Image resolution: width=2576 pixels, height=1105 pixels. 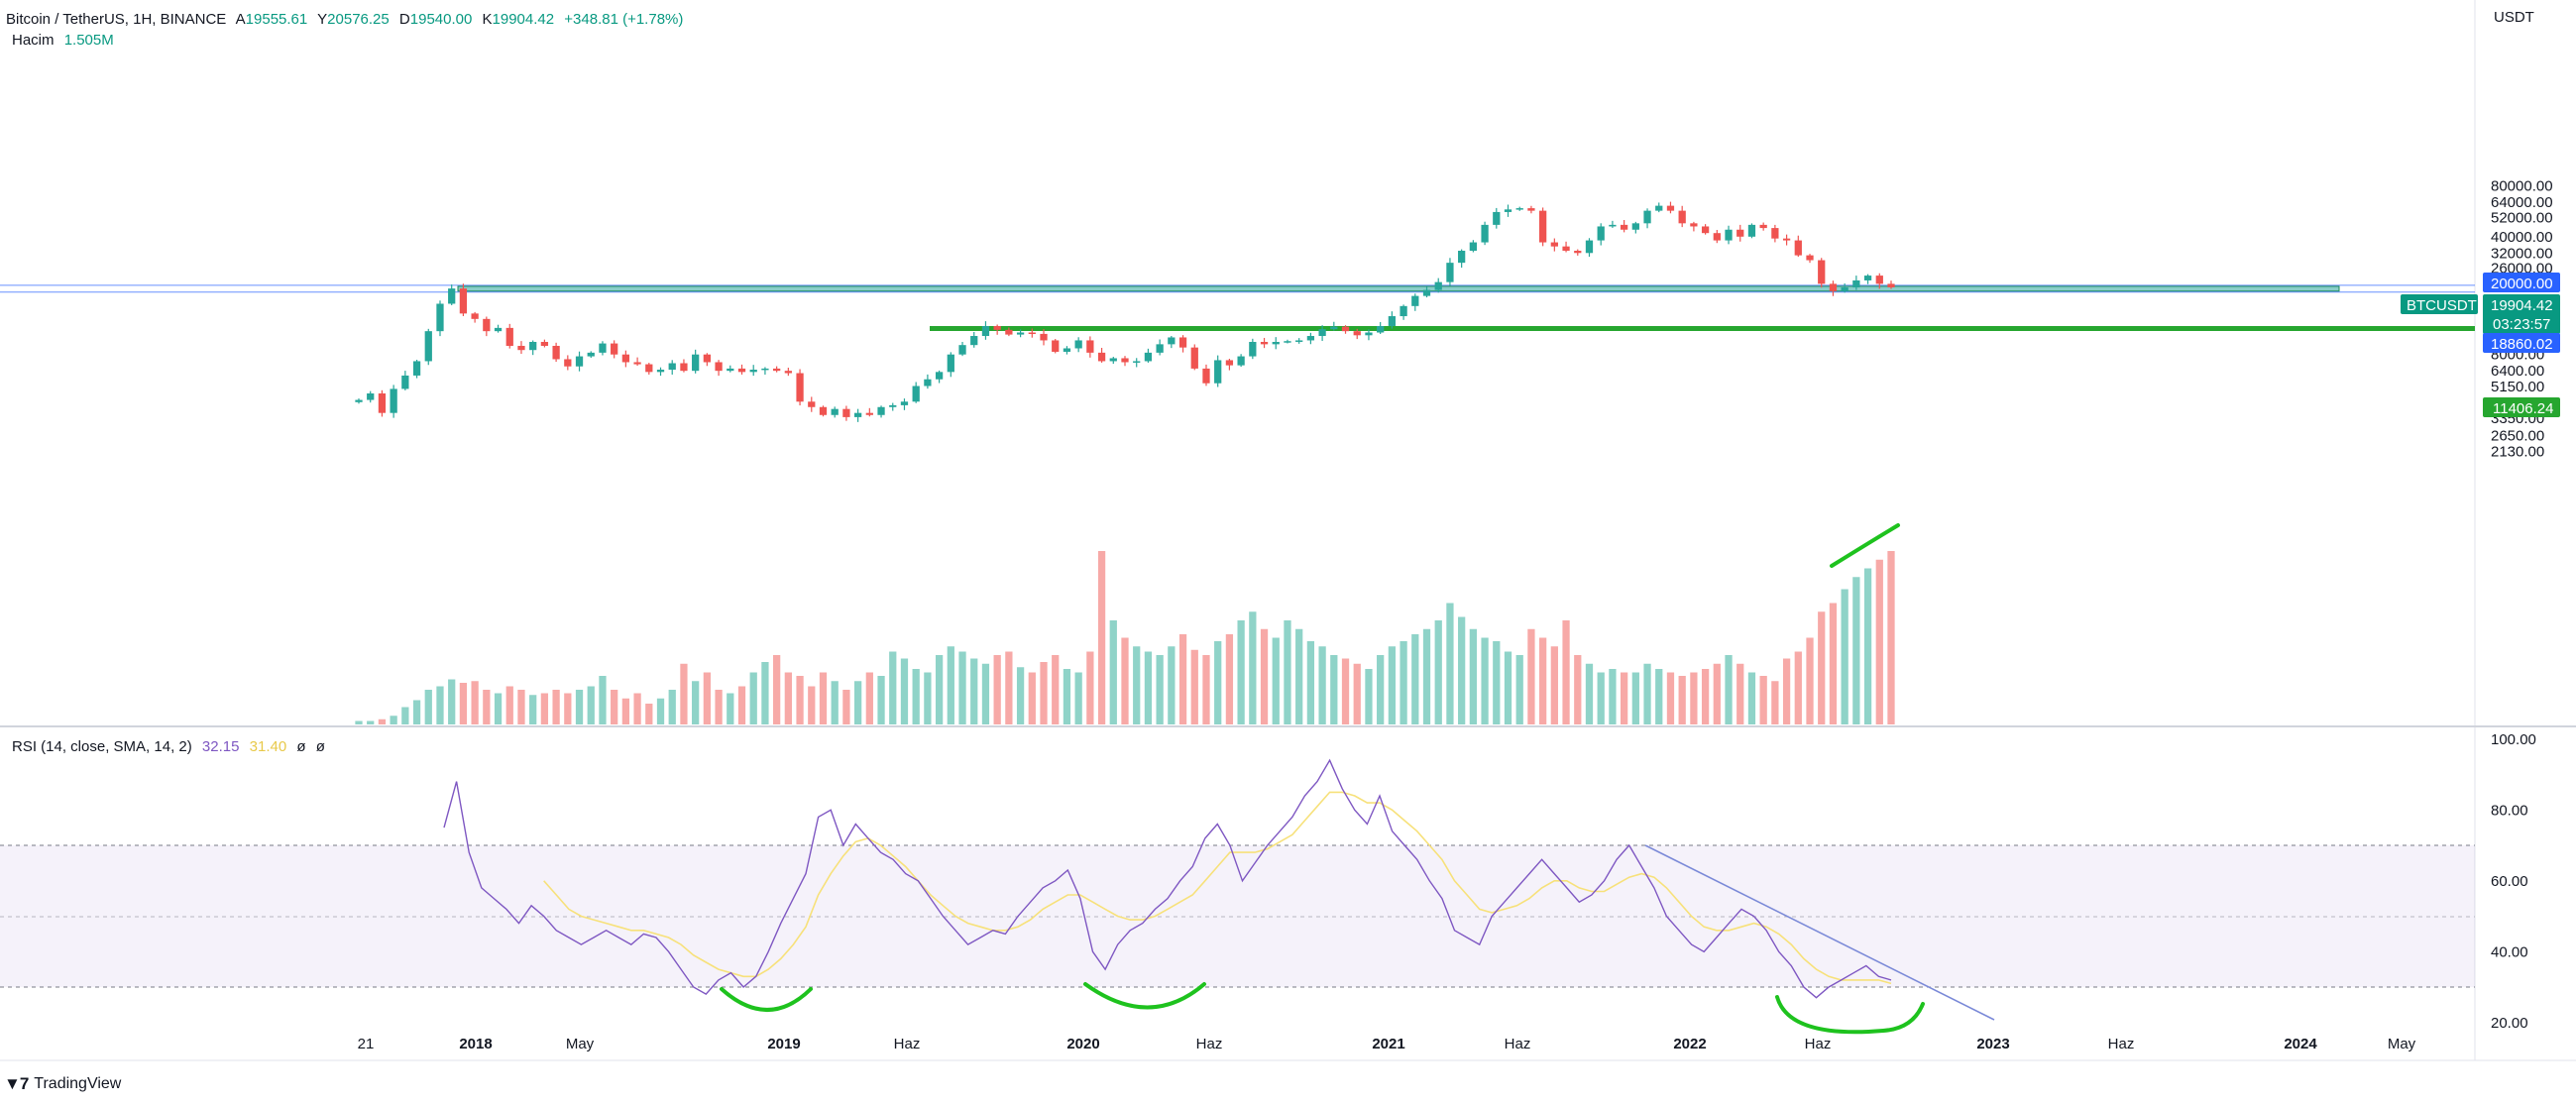 What do you see at coordinates (1992, 1044) in the screenshot?
I see `time-tick-label: 2023` at bounding box center [1992, 1044].